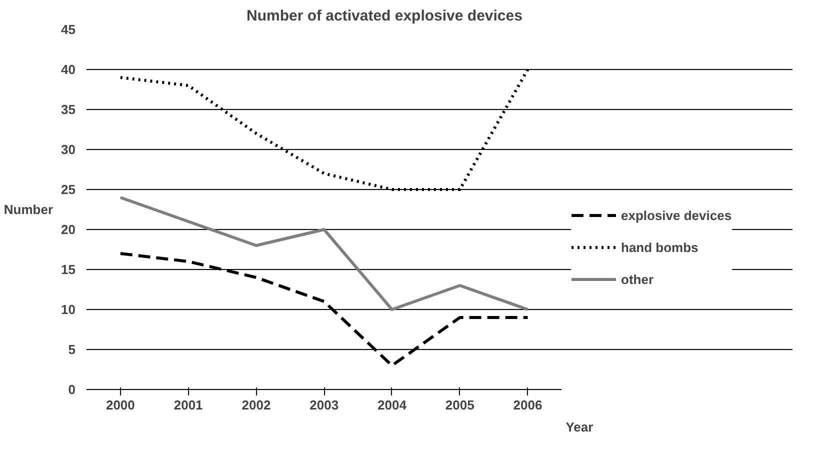  Describe the element at coordinates (256, 405) in the screenshot. I see `x-tick-label: 2002` at that location.